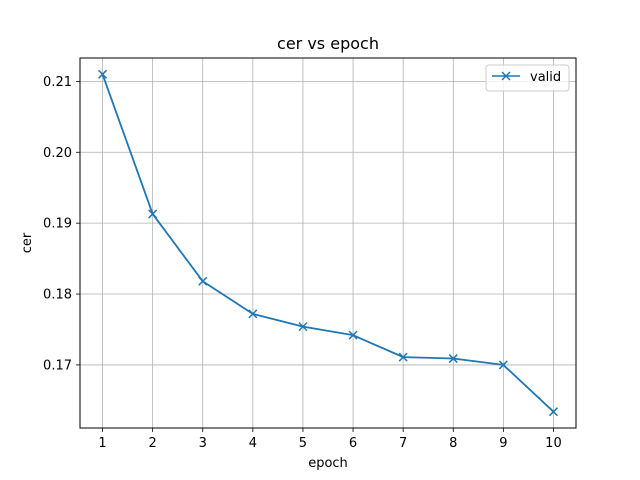 The image size is (640, 480). Describe the element at coordinates (102, 443) in the screenshot. I see `x-tick-label: 1` at that location.